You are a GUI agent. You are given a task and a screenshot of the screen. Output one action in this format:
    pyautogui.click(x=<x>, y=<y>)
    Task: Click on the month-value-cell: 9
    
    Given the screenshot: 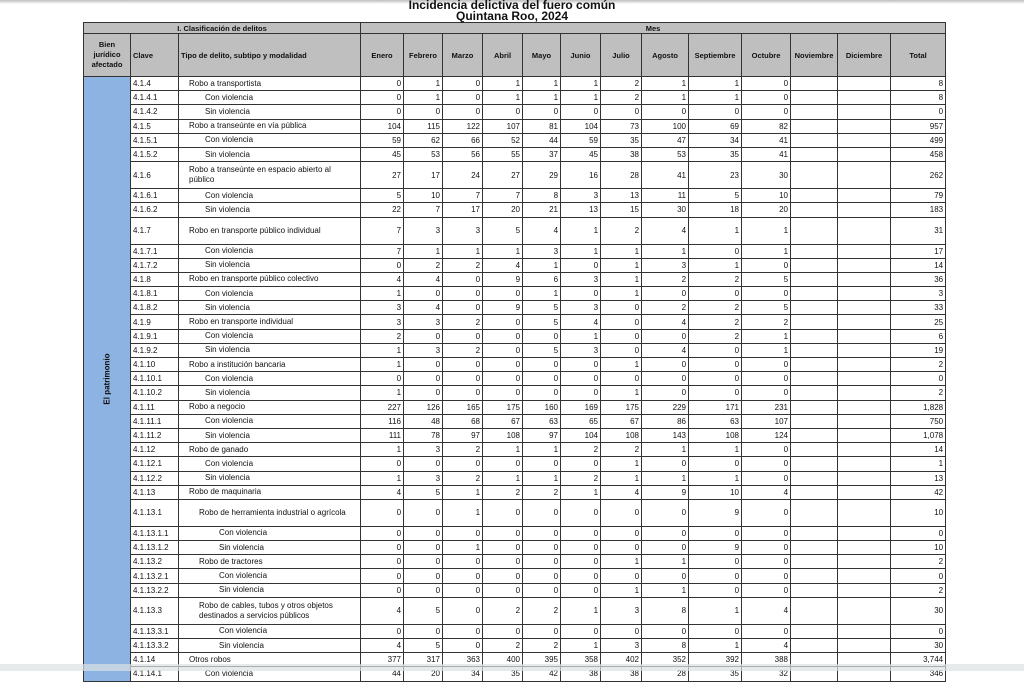 What is the action you would take?
    pyautogui.click(x=715, y=512)
    